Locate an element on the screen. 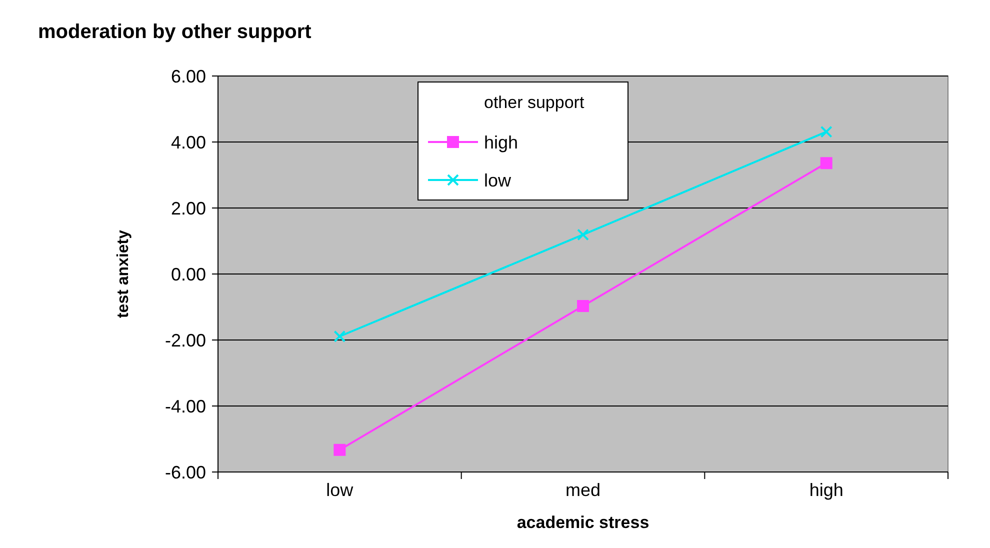  x-tick-label: low is located at coordinates (340, 490).